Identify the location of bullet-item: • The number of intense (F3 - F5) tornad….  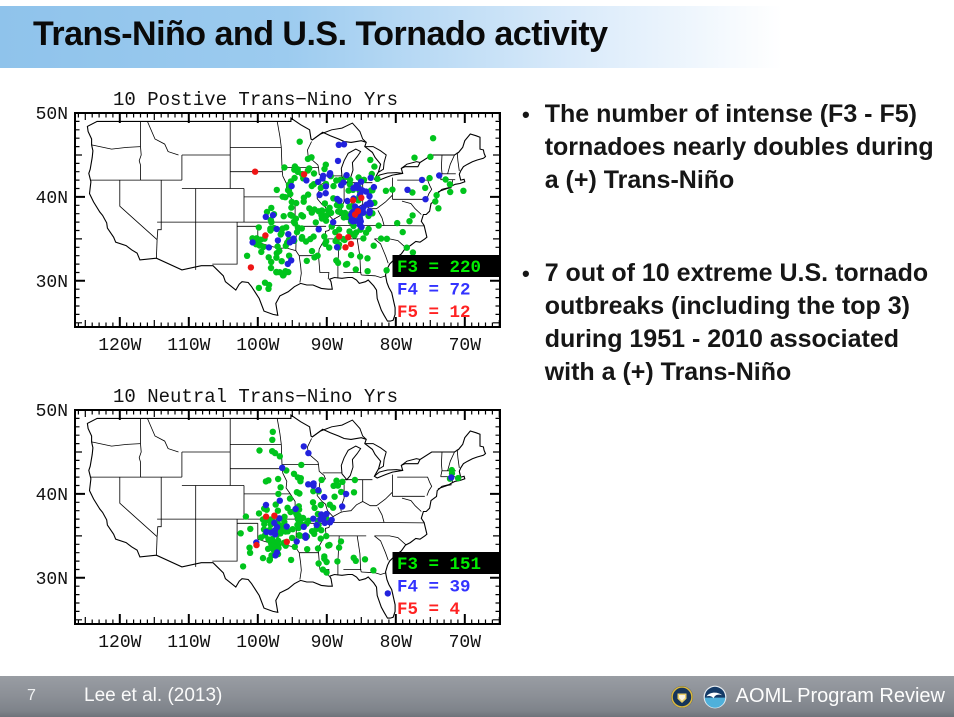
(734, 147).